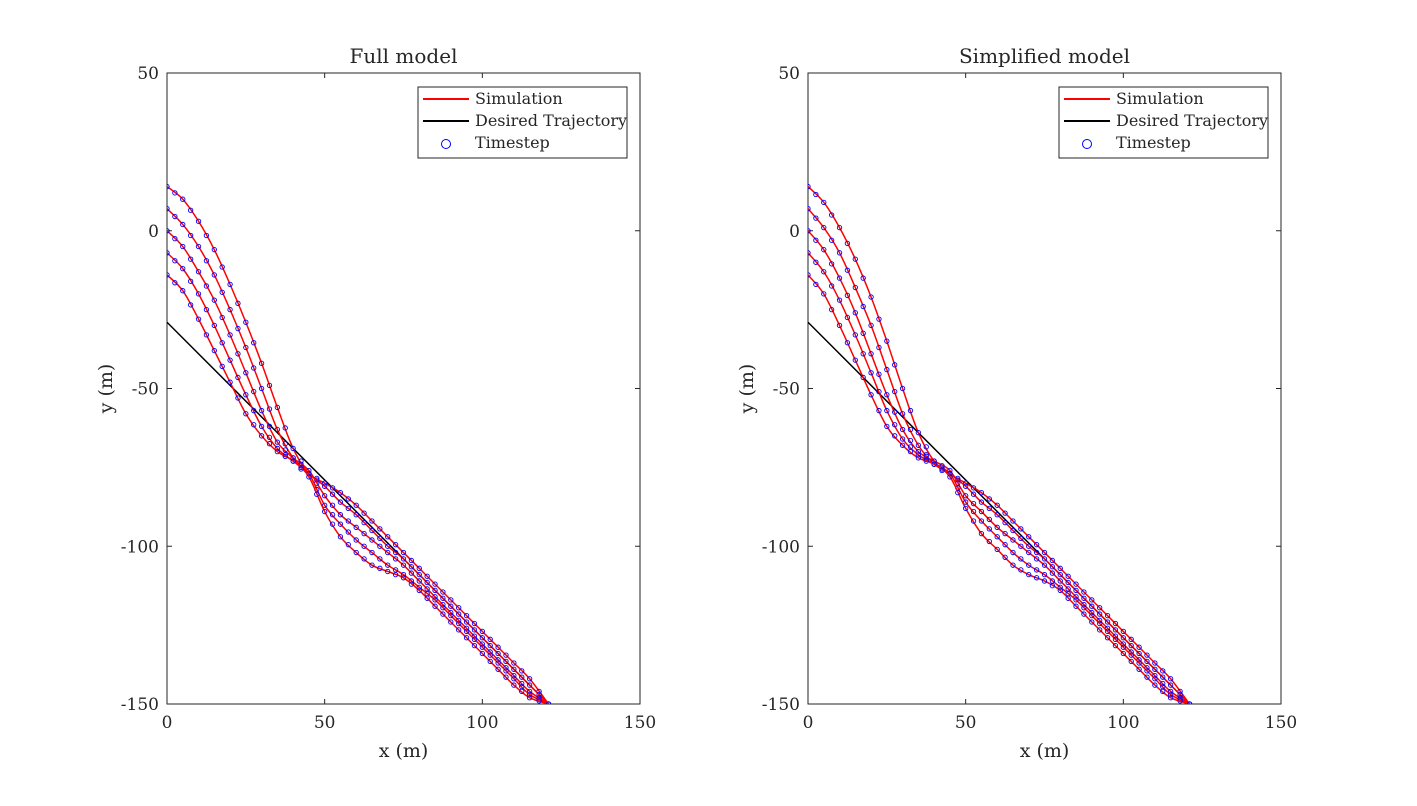  Describe the element at coordinates (781, 547) in the screenshot. I see `y-tick-label: -100` at that location.